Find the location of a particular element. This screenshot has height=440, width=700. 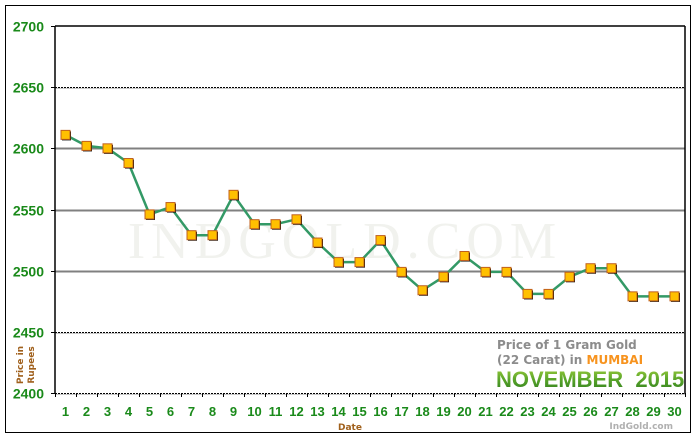

x-tick-label: 11 is located at coordinates (276, 411).